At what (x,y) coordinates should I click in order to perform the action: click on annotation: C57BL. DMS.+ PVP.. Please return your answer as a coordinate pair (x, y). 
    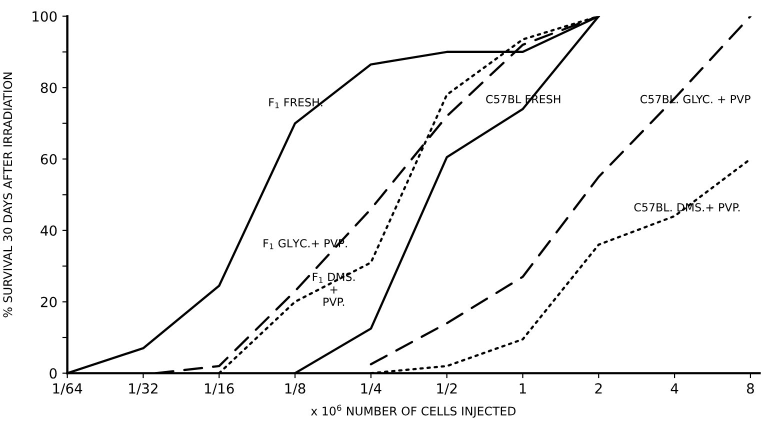
    Looking at the image, I should click on (687, 207).